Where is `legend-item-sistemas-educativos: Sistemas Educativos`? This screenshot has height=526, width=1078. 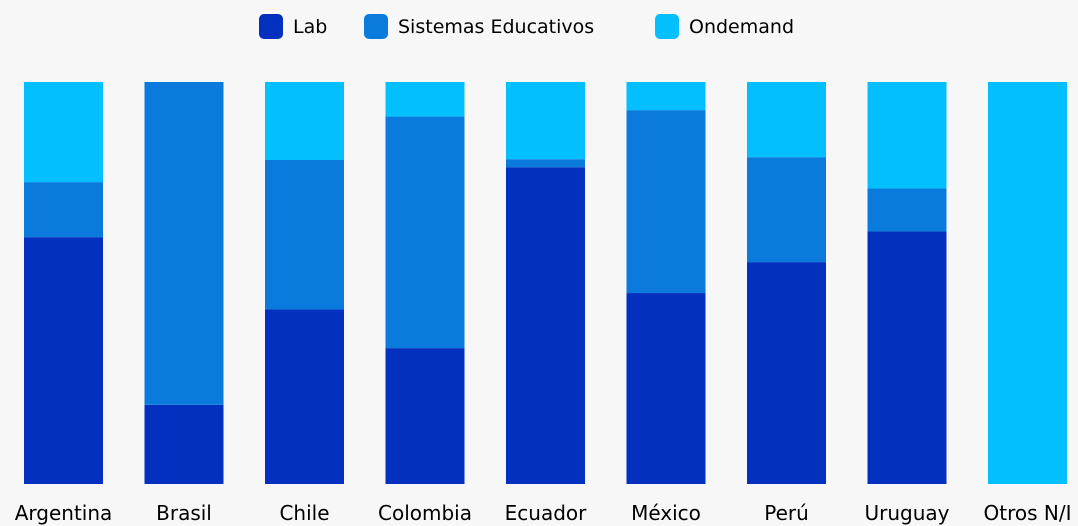
legend-item-sistemas-educativos: Sistemas Educativos is located at coordinates (479, 26).